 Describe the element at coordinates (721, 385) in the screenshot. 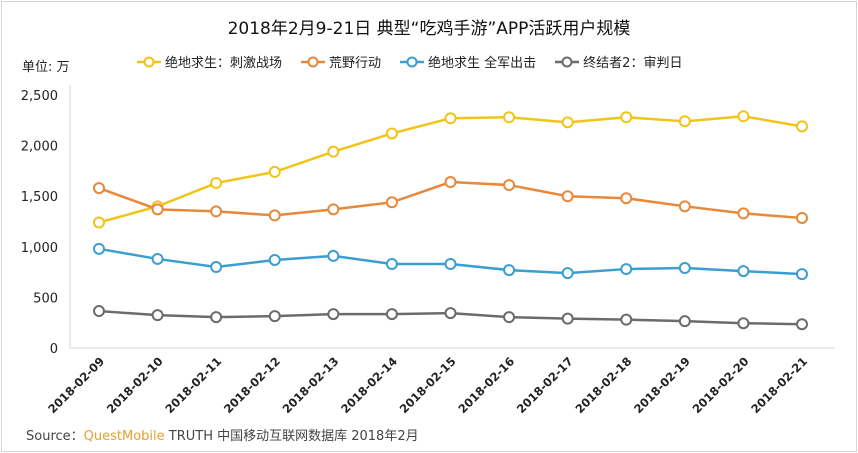

I see `x-tick-label: 2018-02-20` at that location.